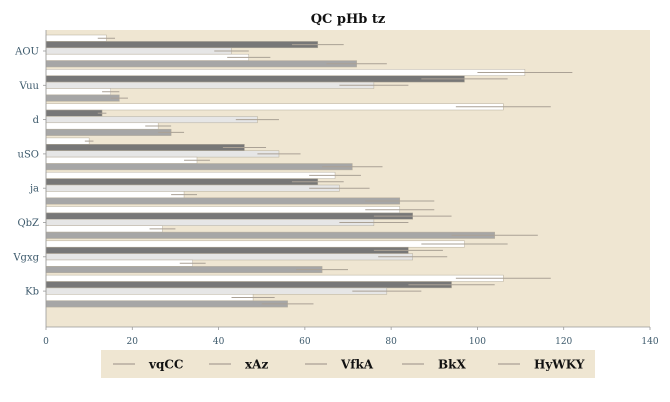  What do you see at coordinates (182, 182) in the screenshot?
I see `bar-xAz-ja` at bounding box center [182, 182].